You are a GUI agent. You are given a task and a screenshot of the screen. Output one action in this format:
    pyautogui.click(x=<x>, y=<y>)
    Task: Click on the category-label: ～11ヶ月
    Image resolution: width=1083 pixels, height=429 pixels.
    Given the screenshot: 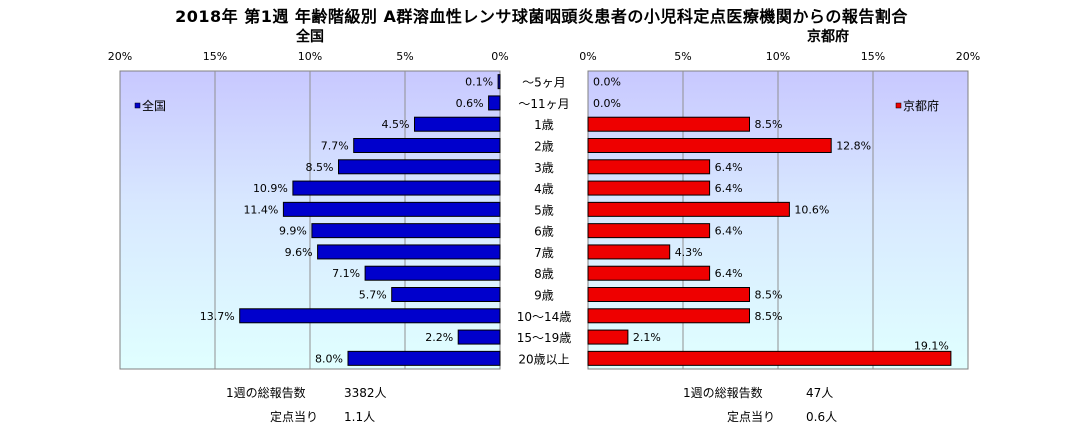 What is the action you would take?
    pyautogui.click(x=543, y=104)
    